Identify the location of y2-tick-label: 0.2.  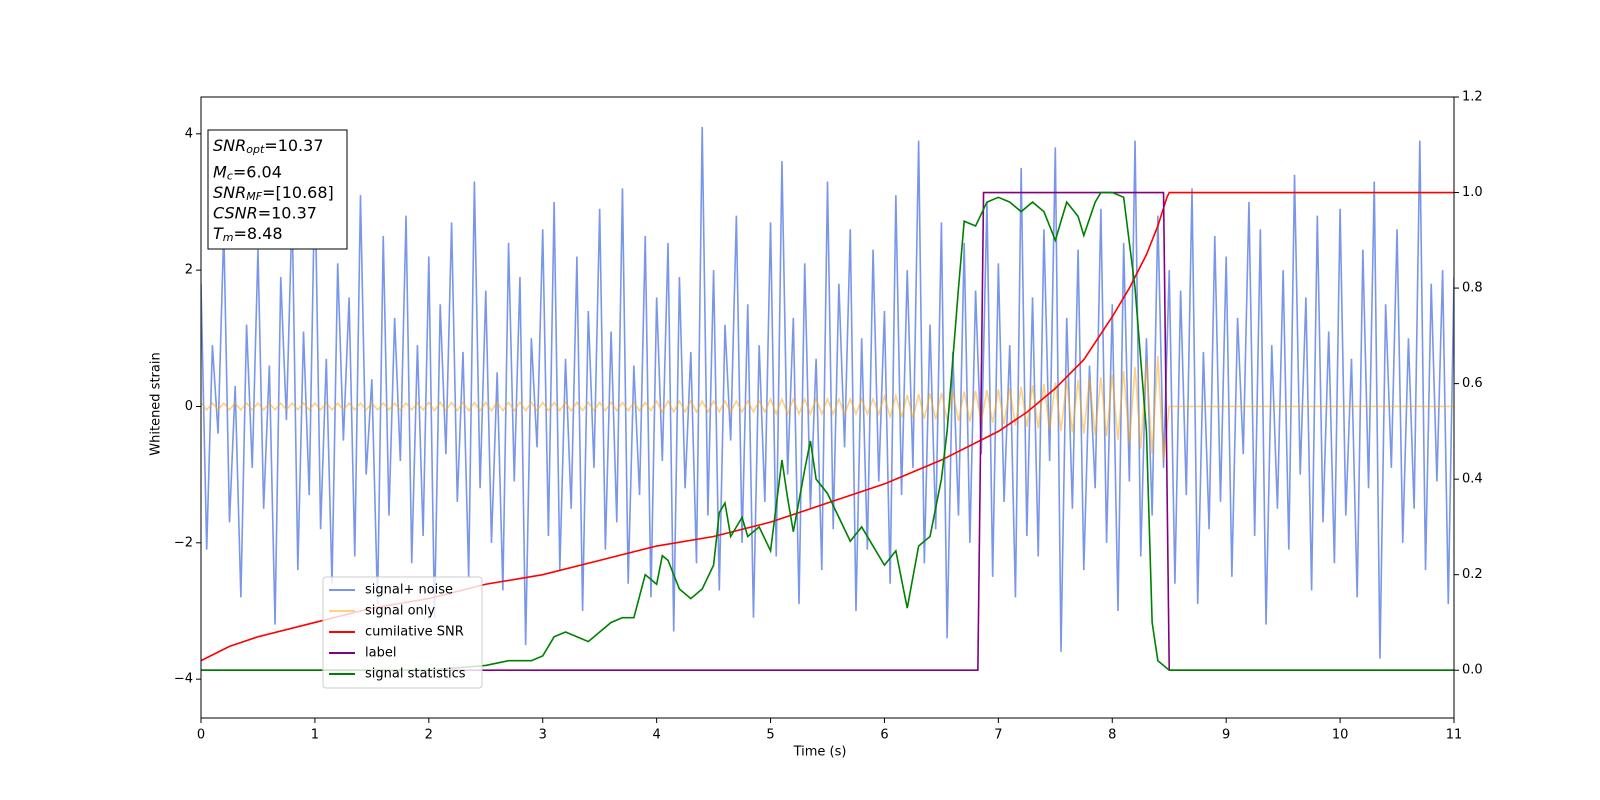
(1472, 574).